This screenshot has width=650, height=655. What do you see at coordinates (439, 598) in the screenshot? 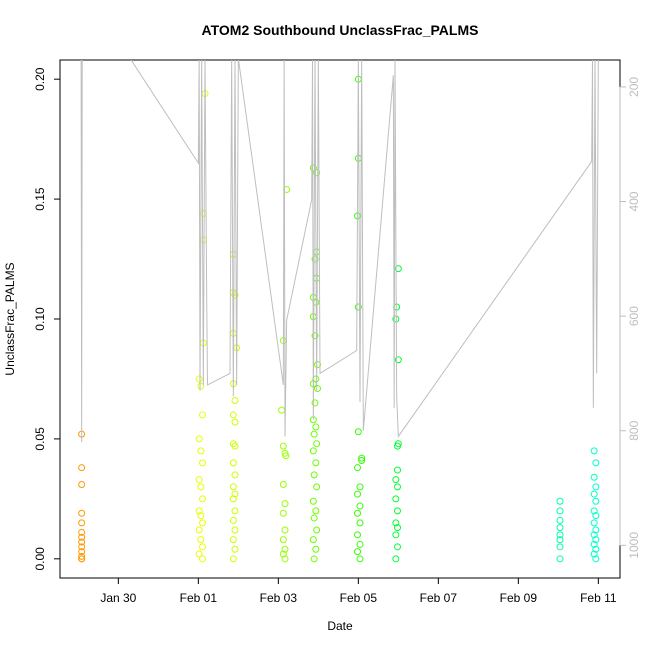
I see `x-tick-label: Feb 07` at bounding box center [439, 598].